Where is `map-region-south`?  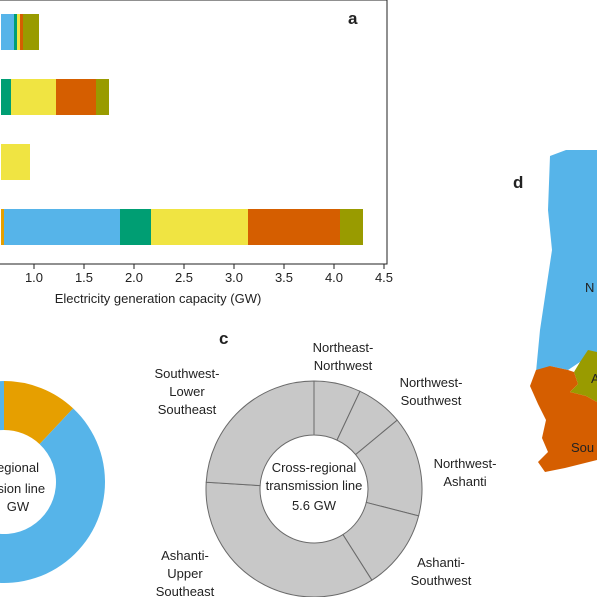
map-region-south is located at coordinates (563, 419).